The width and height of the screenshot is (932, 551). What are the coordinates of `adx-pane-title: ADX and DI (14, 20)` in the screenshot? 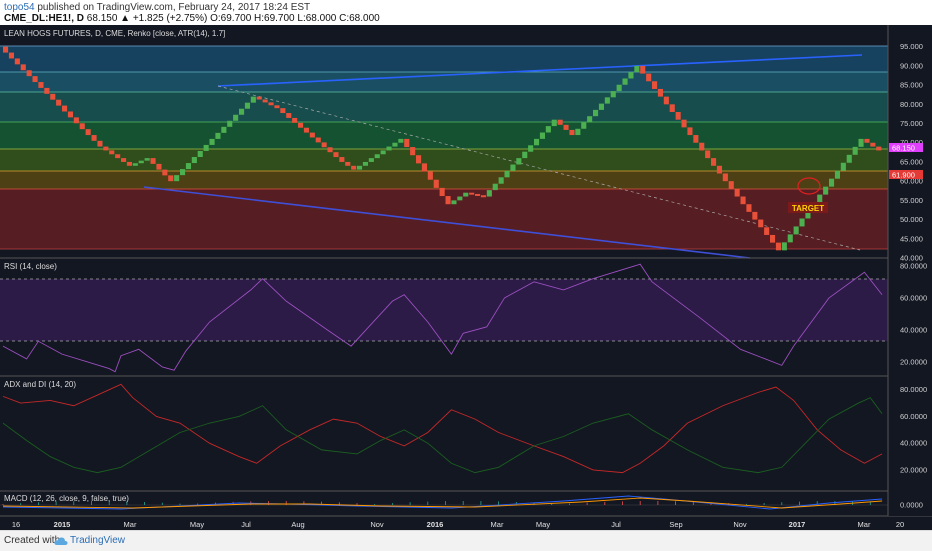 It's located at (40, 384).